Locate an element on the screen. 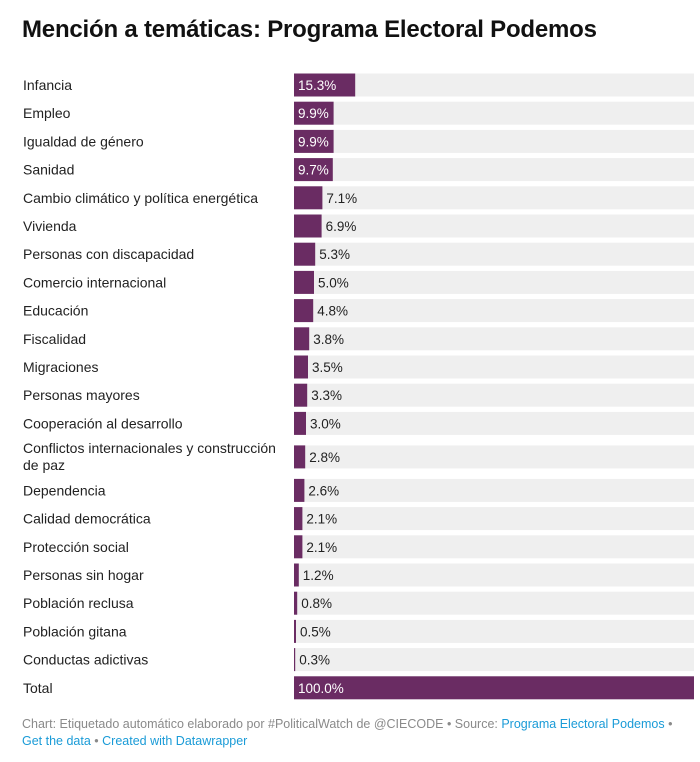 This screenshot has width=700, height=762. bar-row: Personas con discapacidad 5.3% is located at coordinates (358, 254).